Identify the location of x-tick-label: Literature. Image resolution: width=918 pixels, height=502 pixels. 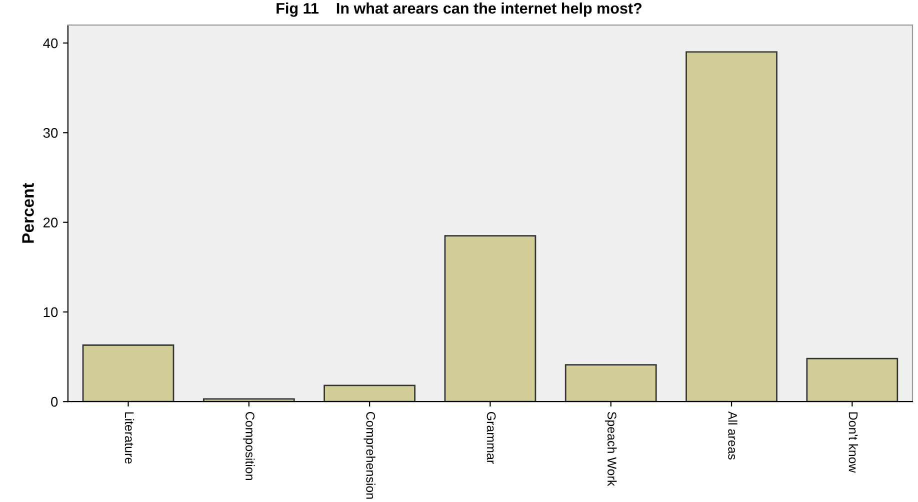
(129, 438).